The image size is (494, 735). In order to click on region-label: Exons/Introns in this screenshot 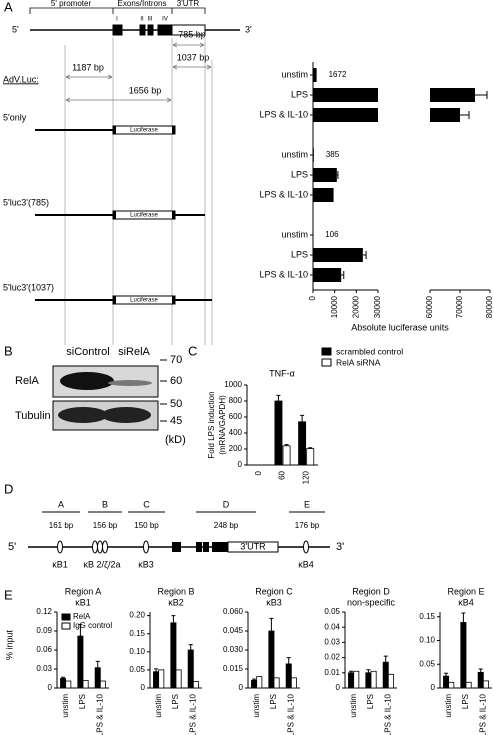, I will do `click(142, 4)`.